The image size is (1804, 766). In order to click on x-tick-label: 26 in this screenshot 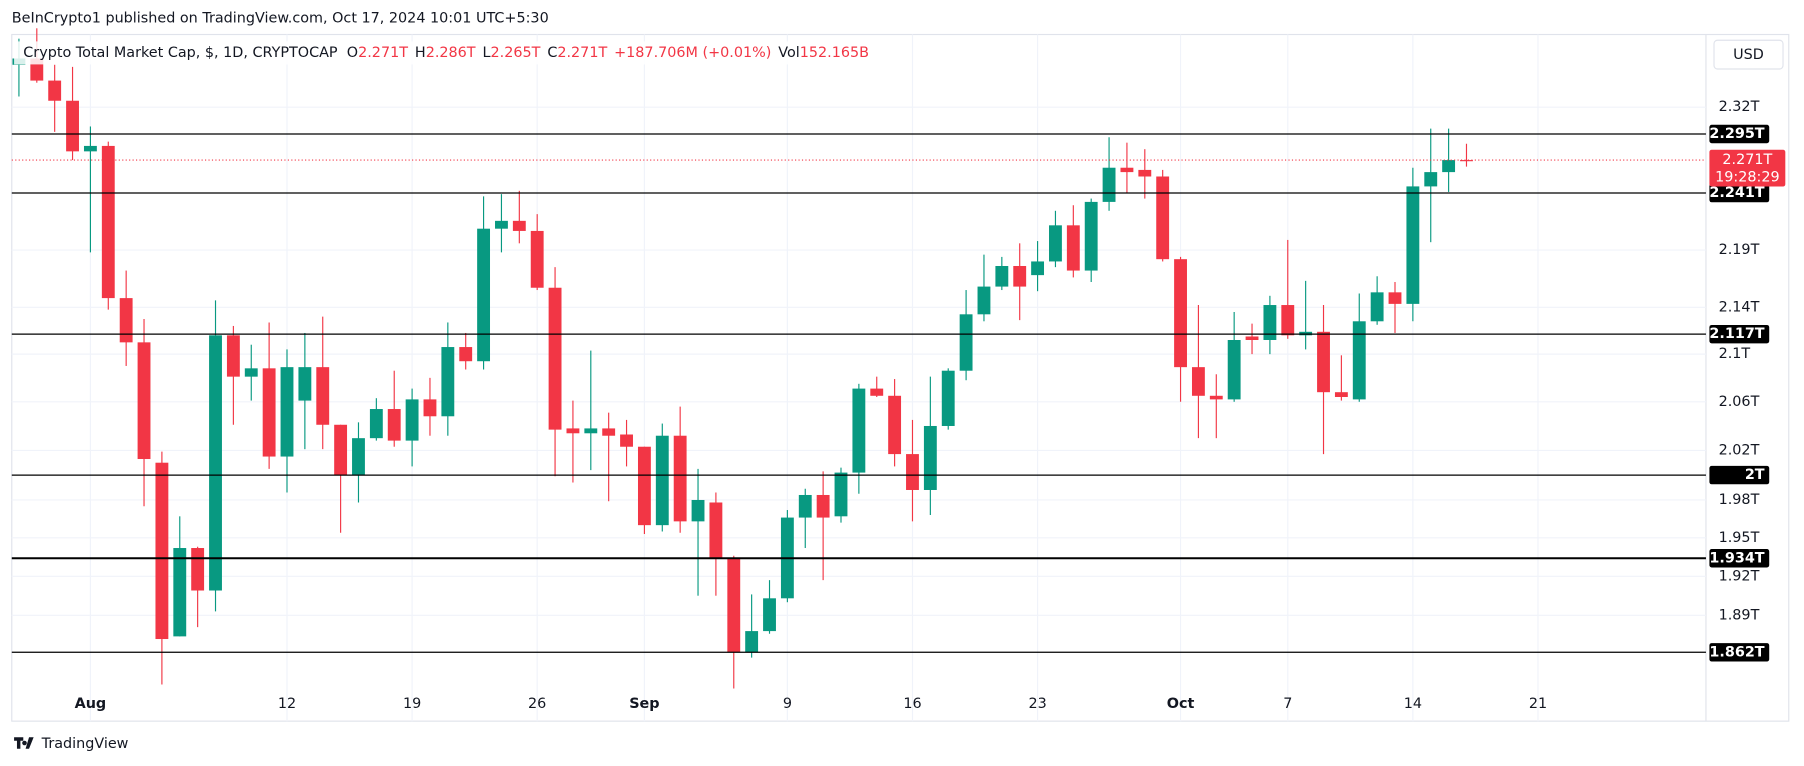, I will do `click(537, 704)`.